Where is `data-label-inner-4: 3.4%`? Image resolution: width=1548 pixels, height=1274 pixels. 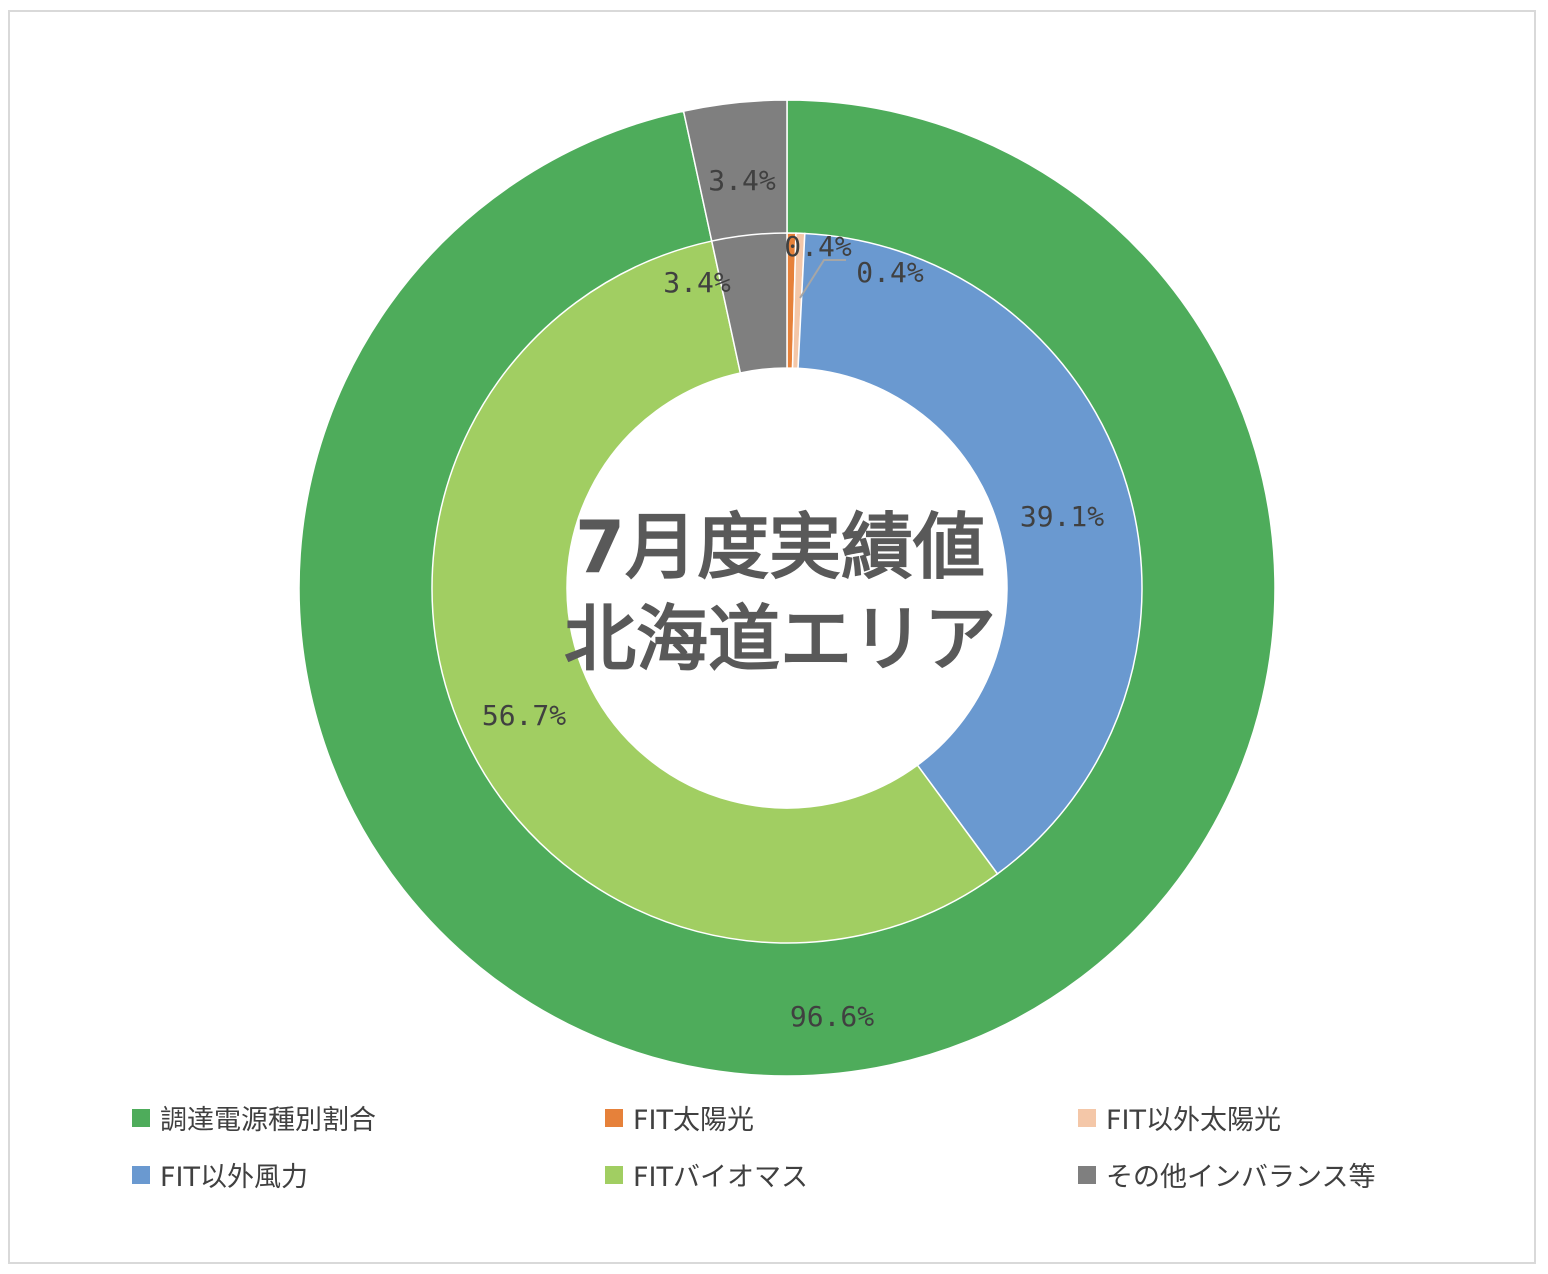
data-label-inner-4: 3.4% is located at coordinates (697, 282).